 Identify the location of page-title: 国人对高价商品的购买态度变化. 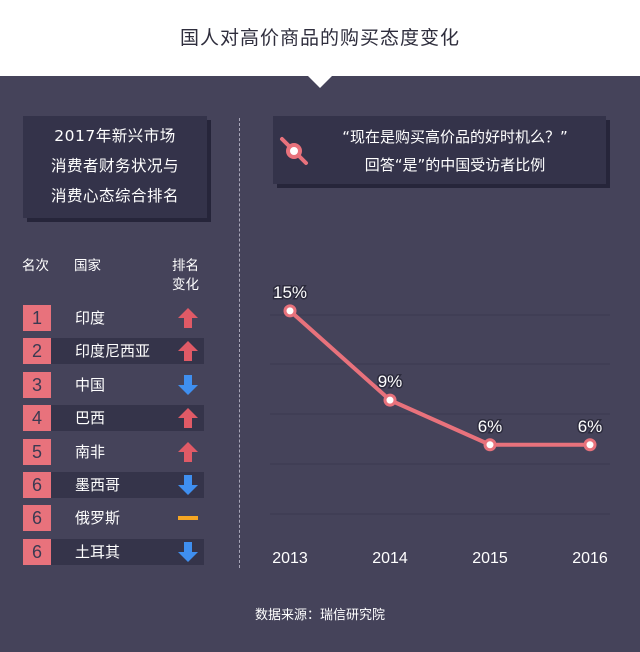
(319, 38).